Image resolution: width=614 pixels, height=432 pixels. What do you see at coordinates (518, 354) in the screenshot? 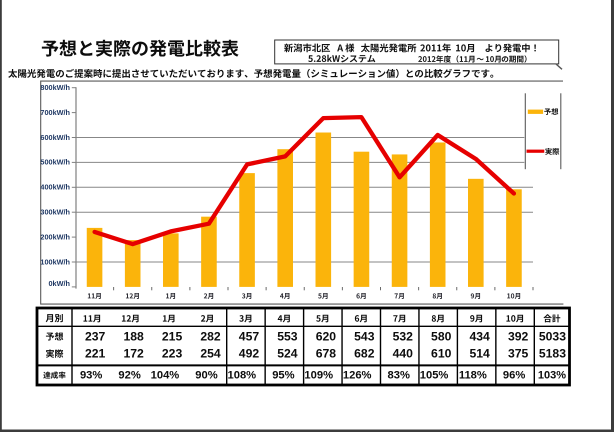
I see `svg-text: 375` at bounding box center [518, 354].